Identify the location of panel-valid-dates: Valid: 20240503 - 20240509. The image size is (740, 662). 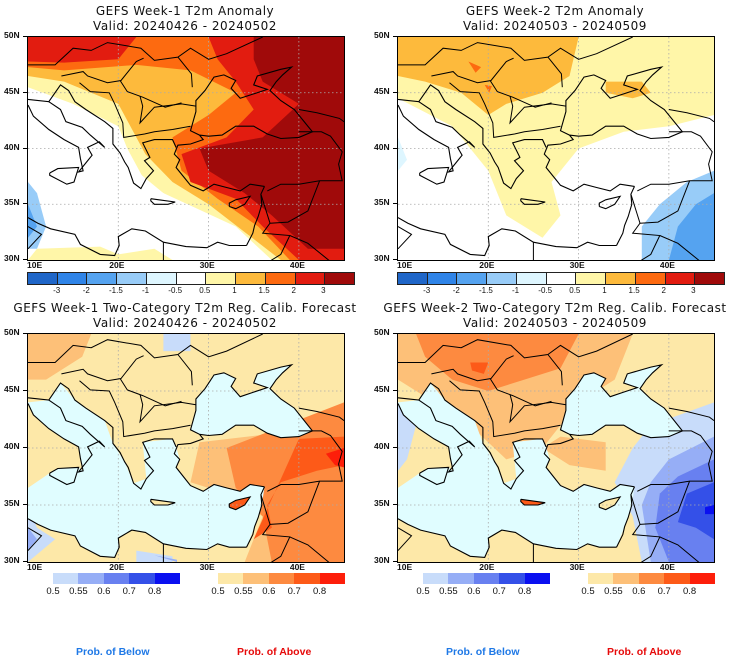
(555, 26).